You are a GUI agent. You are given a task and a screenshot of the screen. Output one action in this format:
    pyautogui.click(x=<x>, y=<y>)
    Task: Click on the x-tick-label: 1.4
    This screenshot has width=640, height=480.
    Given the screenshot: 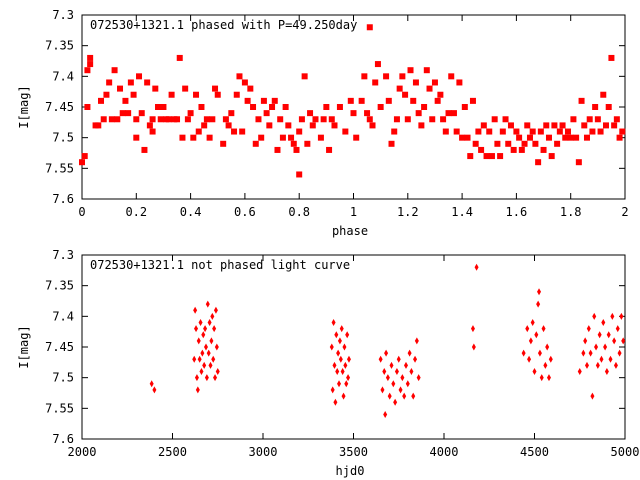 What is the action you would take?
    pyautogui.click(x=462, y=212)
    